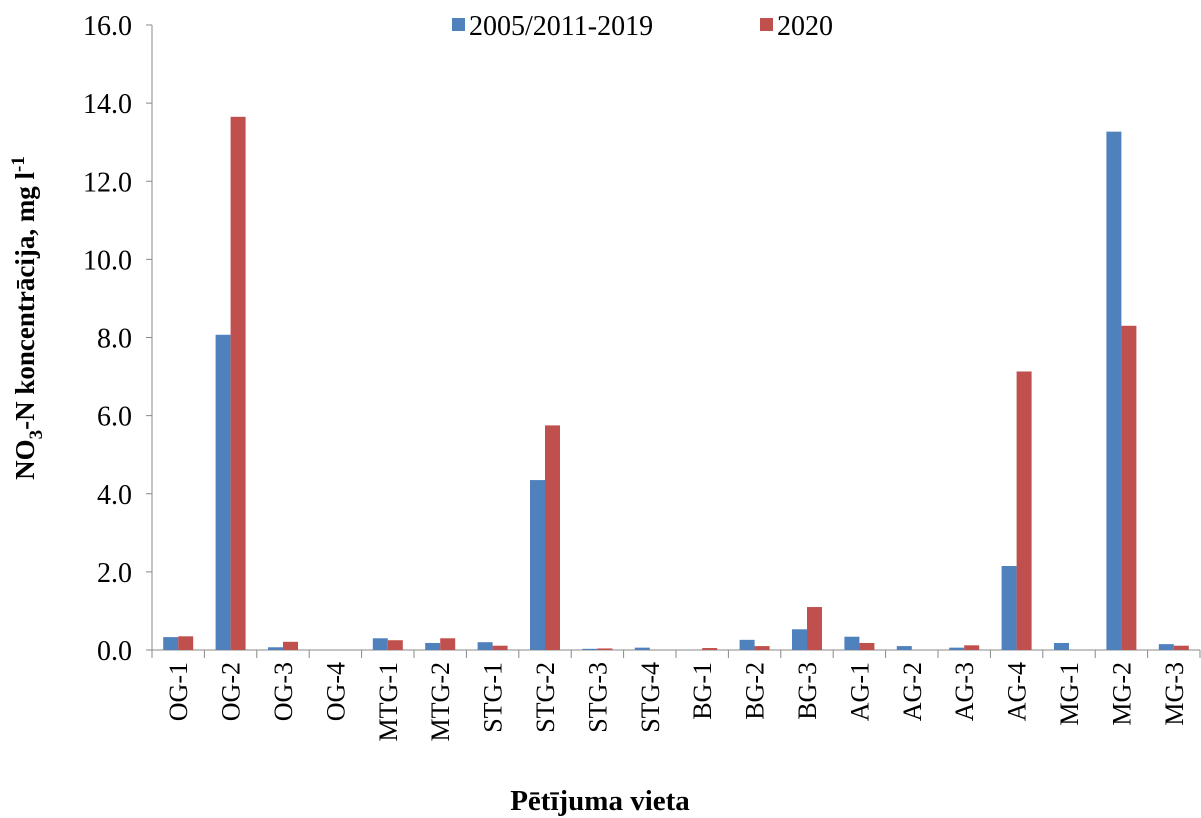 This screenshot has height=818, width=1201. Describe the element at coordinates (114, 417) in the screenshot. I see `y-tick-label: 6.0` at that location.